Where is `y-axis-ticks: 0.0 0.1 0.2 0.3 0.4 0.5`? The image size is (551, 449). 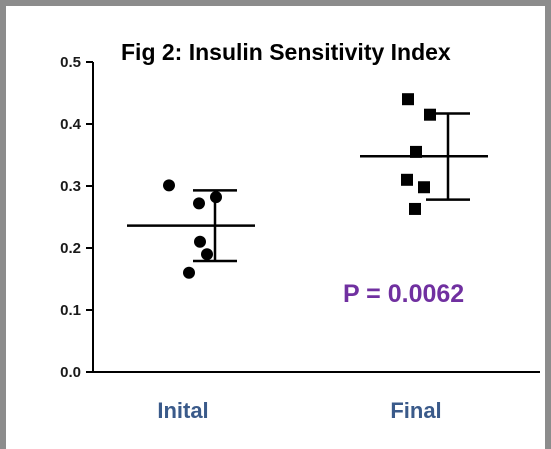 y-axis-ticks: 0.0 0.1 0.2 0.3 0.4 0.5 is located at coordinates (76, 217).